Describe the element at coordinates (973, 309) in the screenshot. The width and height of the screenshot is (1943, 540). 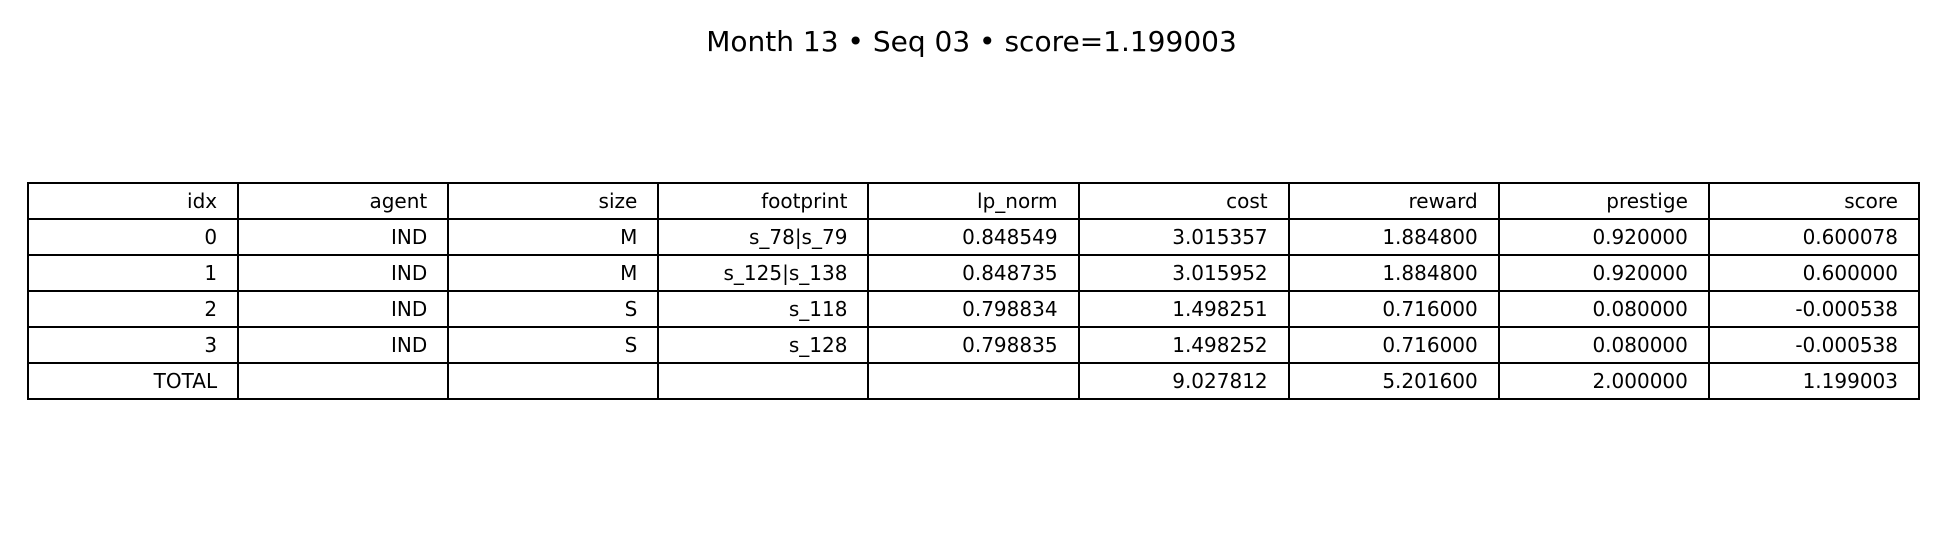
I see `cell-lp-norm: 0.798834` at that location.